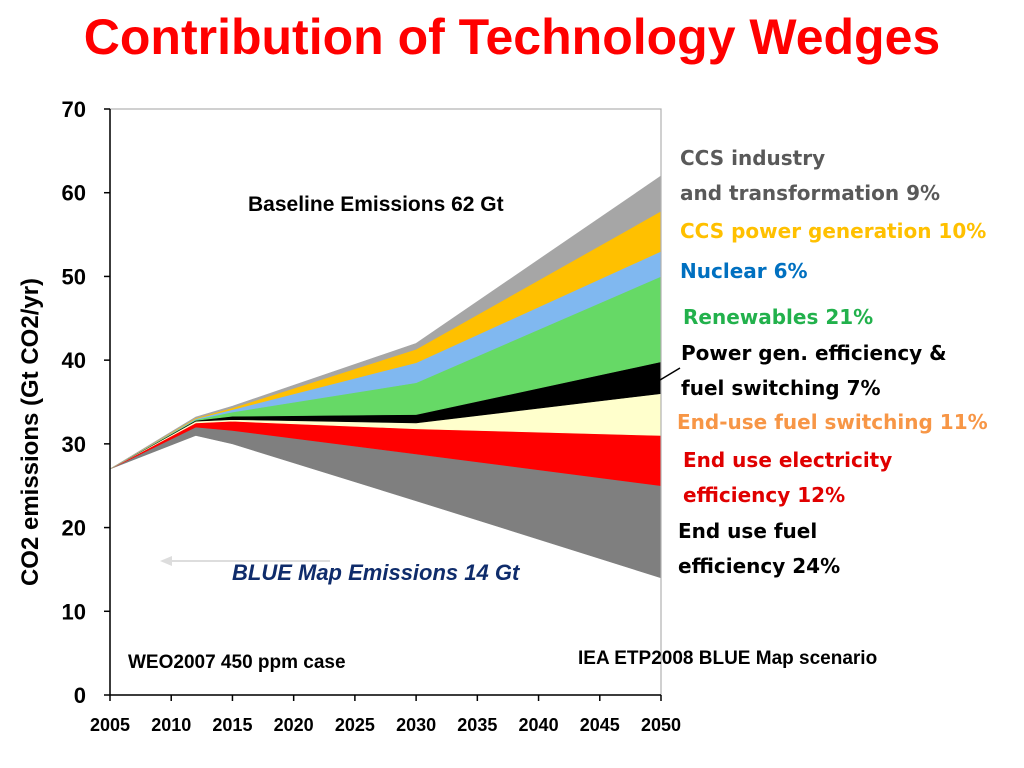 This screenshot has height=768, width=1024. Describe the element at coordinates (764, 495) in the screenshot. I see `label-end-use-elec-line2: efficiency 12%` at that location.